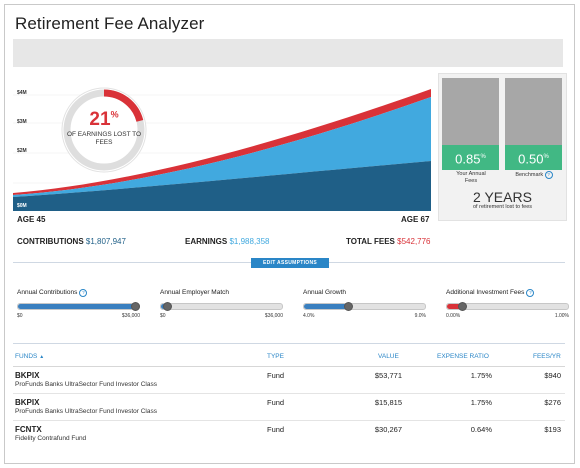 This screenshot has height=468, width=580. What do you see at coordinates (50, 241) in the screenshot?
I see `contributions-label: CONTRIBUTIONS` at bounding box center [50, 241].